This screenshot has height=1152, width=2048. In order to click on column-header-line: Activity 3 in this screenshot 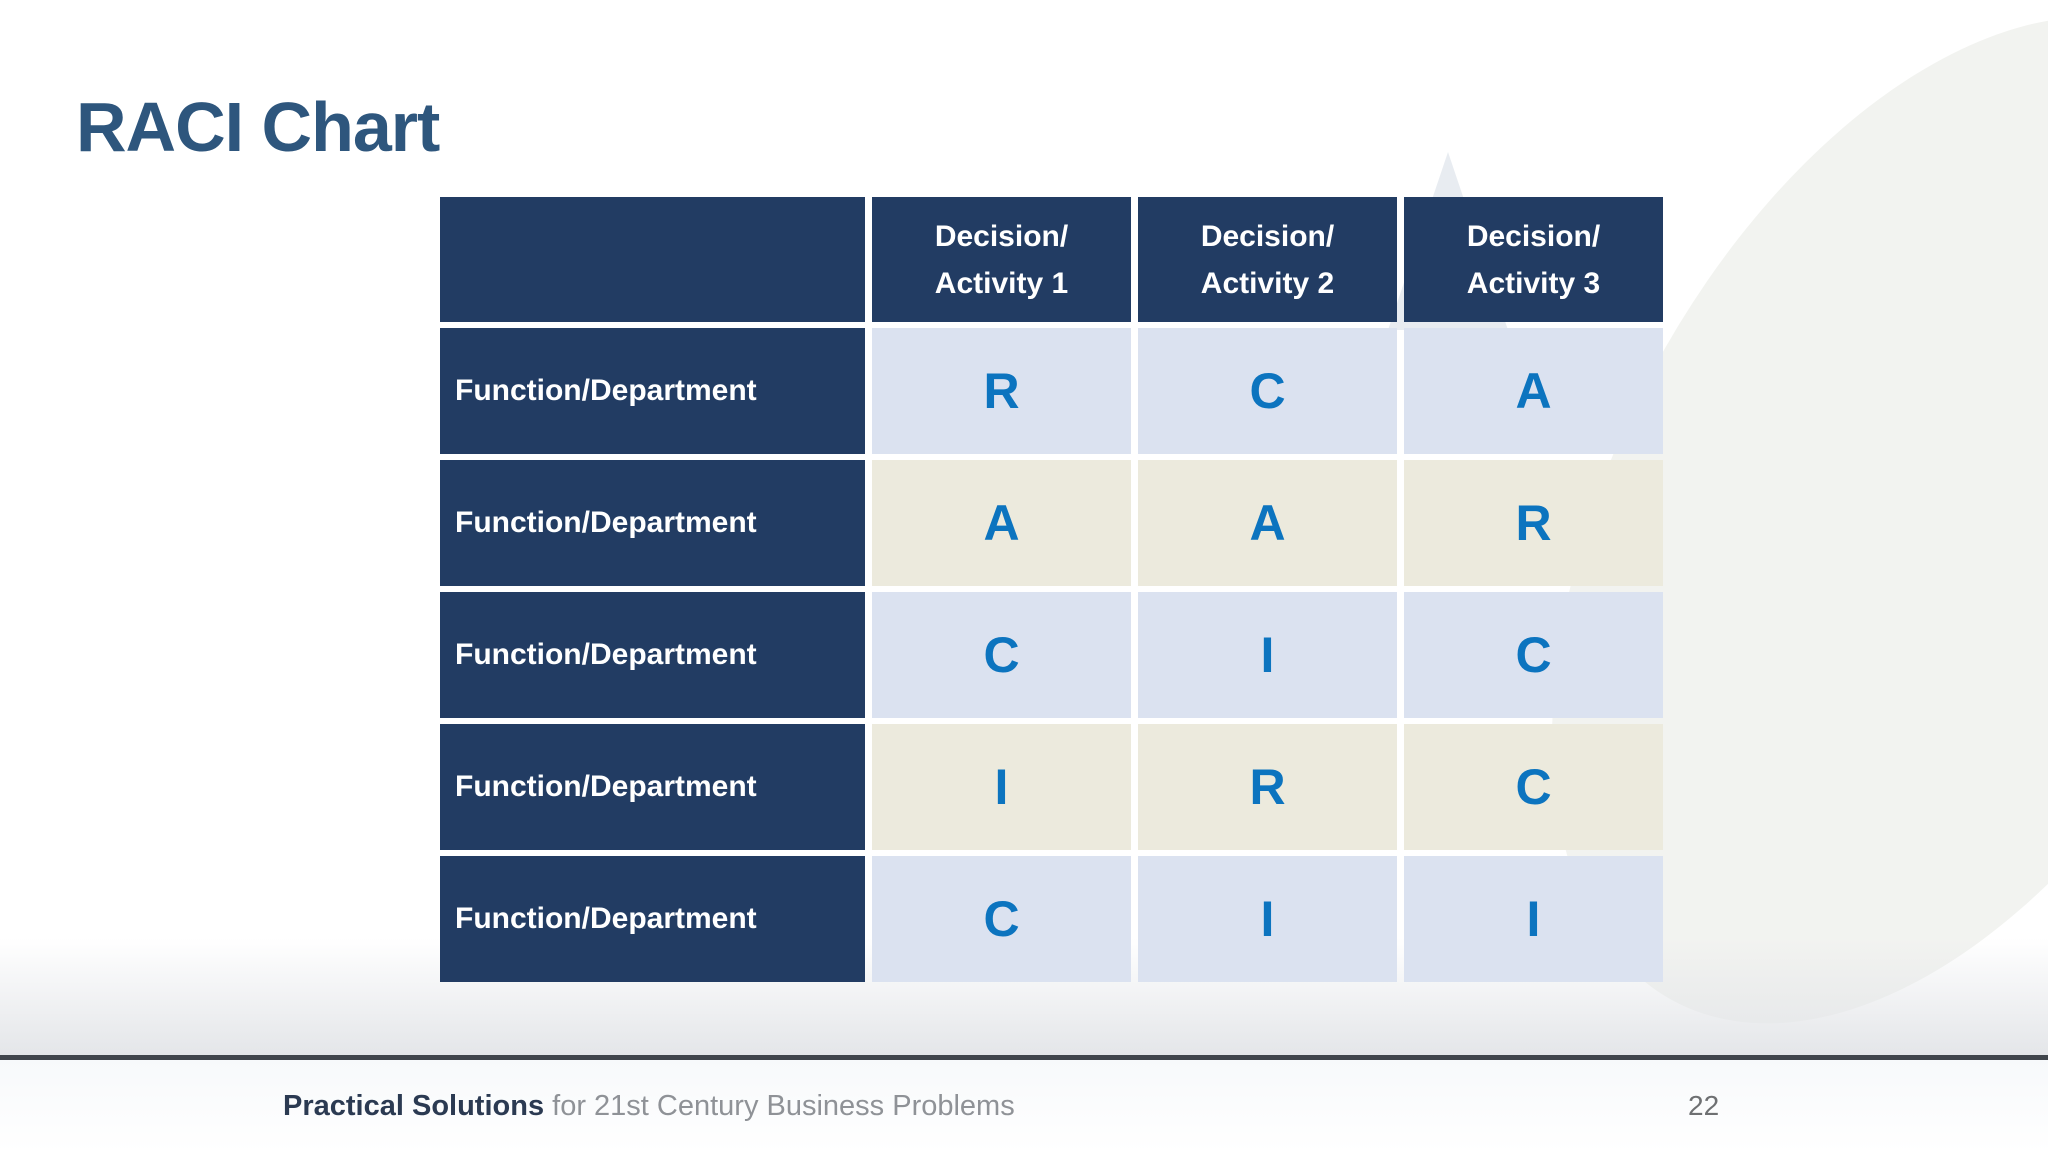, I will do `click(1533, 283)`.